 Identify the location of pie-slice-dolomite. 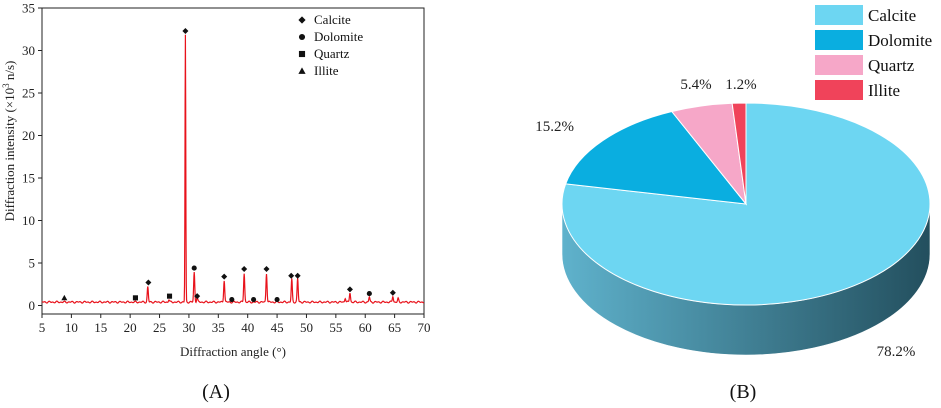
(656, 158).